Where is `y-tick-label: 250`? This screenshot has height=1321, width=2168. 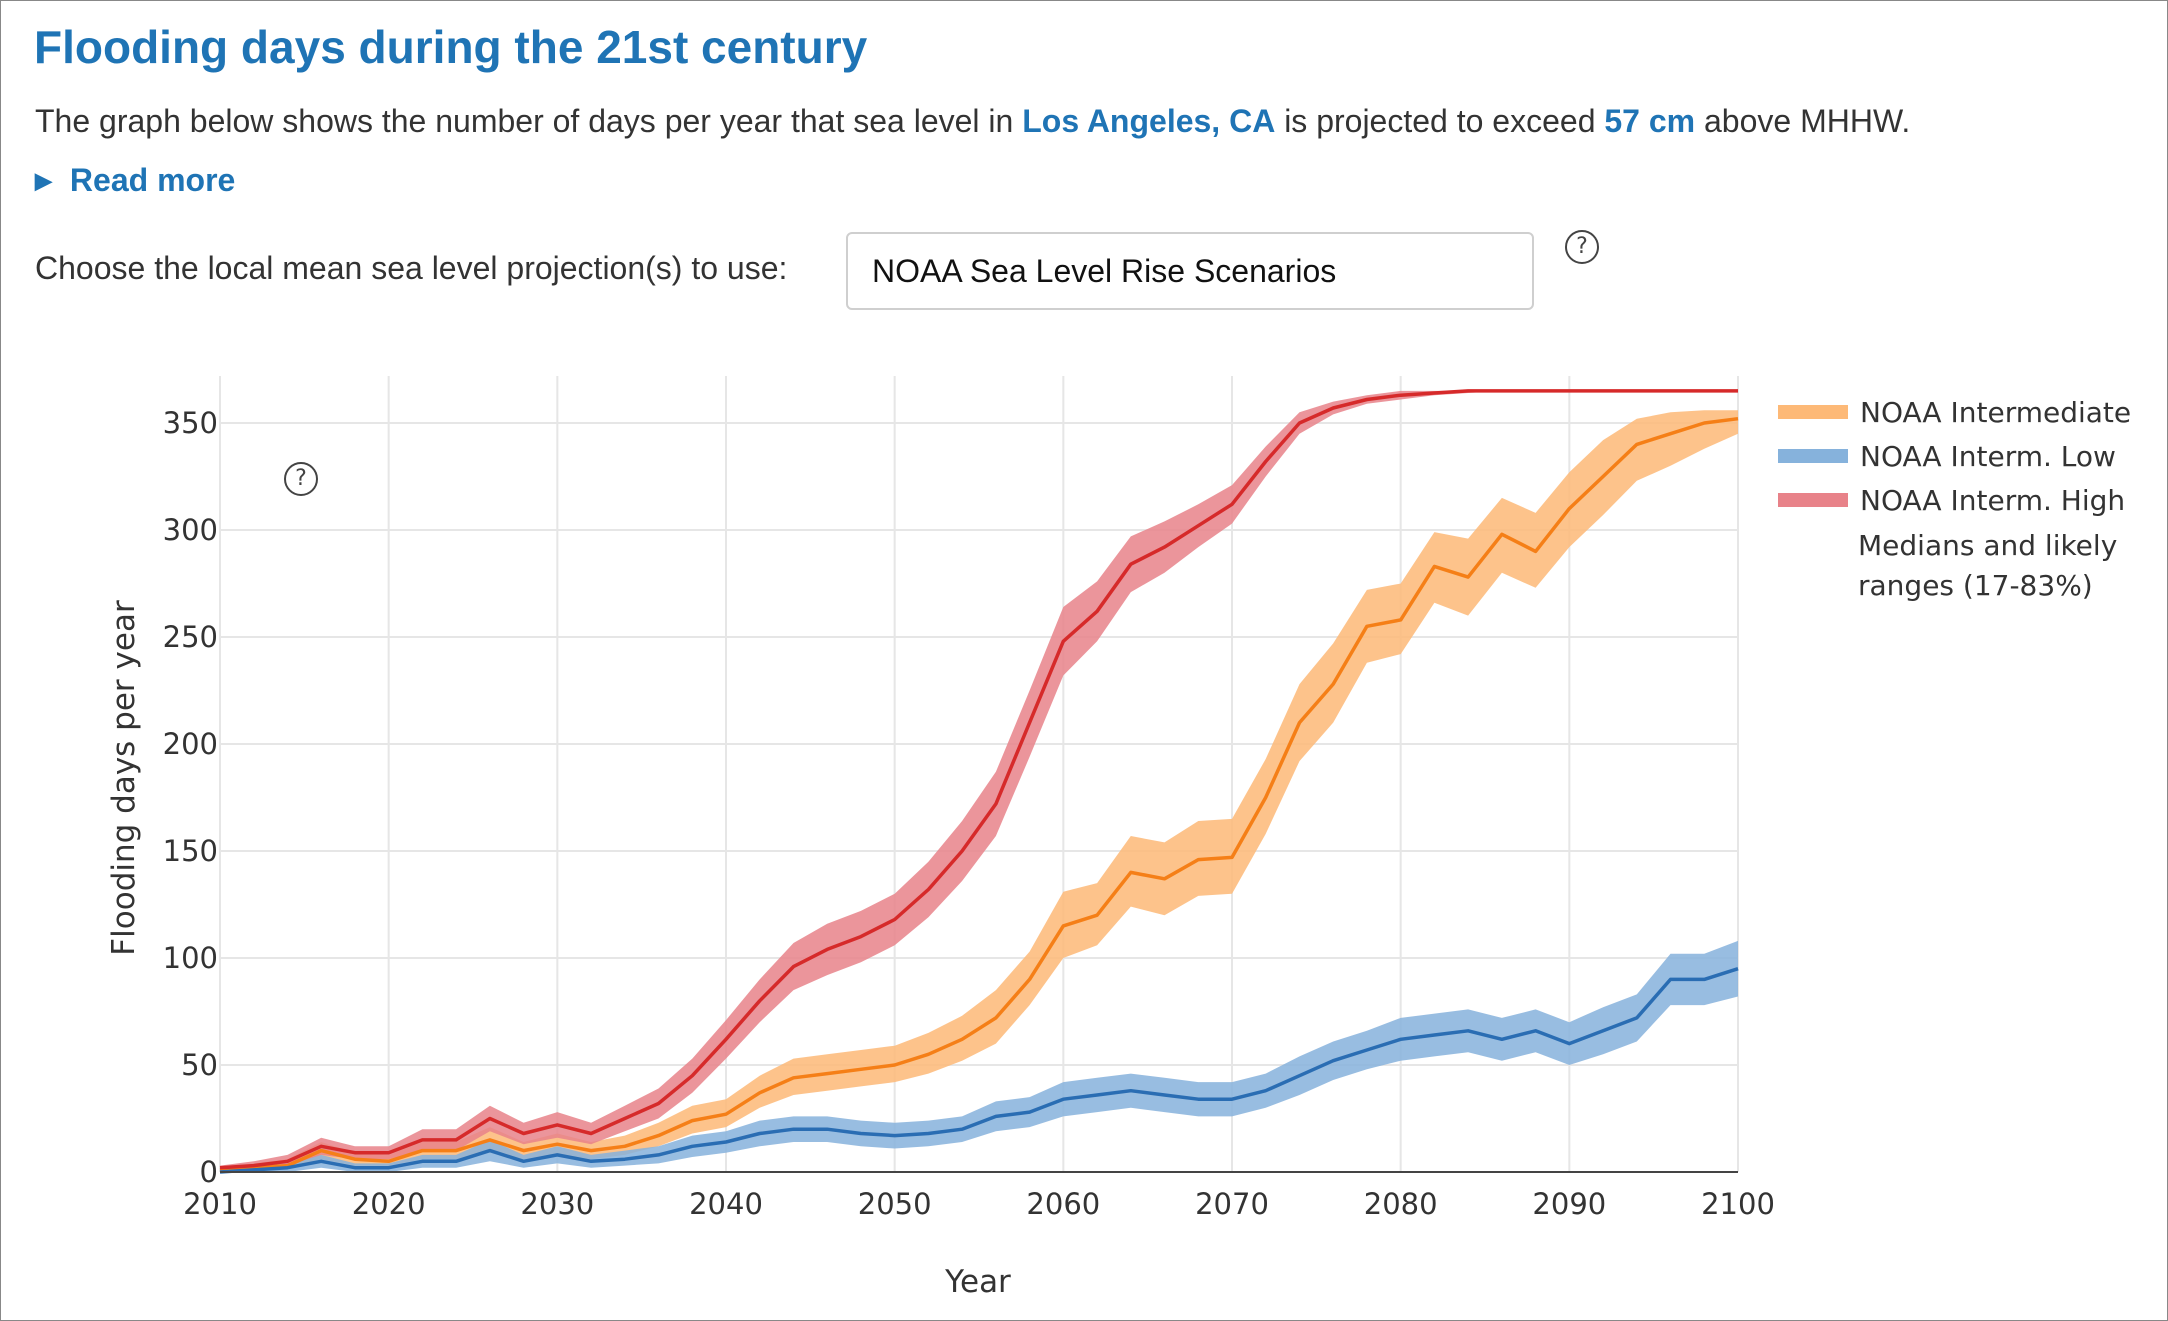
y-tick-label: 250 is located at coordinates (190, 637).